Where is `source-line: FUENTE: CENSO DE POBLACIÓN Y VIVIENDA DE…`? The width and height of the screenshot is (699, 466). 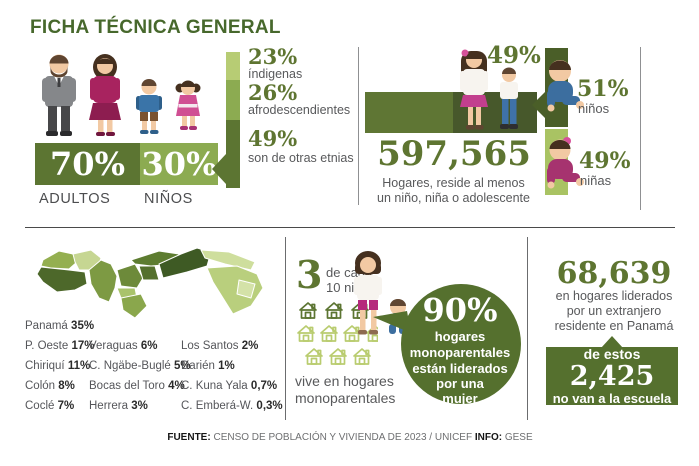 source-line: FUENTE: CENSO DE POBLACIÓN Y VIVIENDA DE… is located at coordinates (350, 437).